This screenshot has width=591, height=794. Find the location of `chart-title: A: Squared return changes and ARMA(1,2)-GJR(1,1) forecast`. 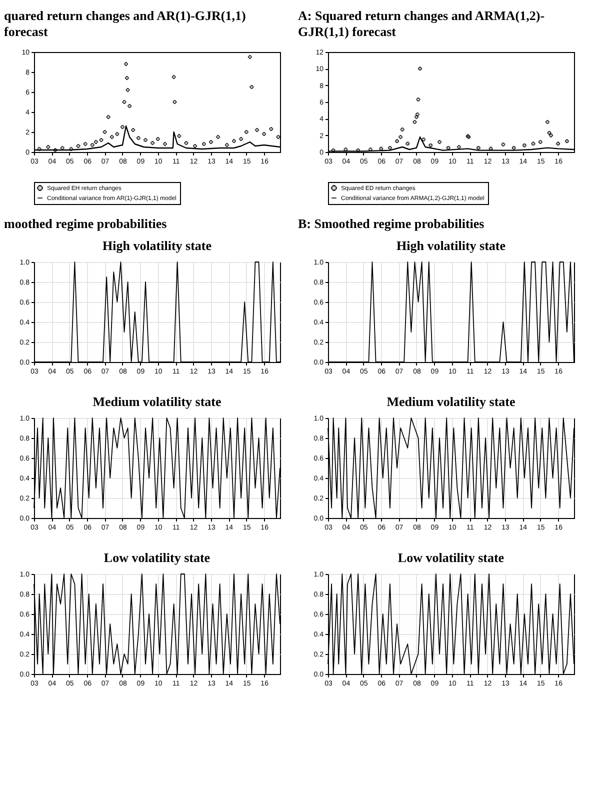

chart-title: A: Squared return changes and ARMA(1,2)-GJR(1,1) forecast is located at coordinates (422, 24).